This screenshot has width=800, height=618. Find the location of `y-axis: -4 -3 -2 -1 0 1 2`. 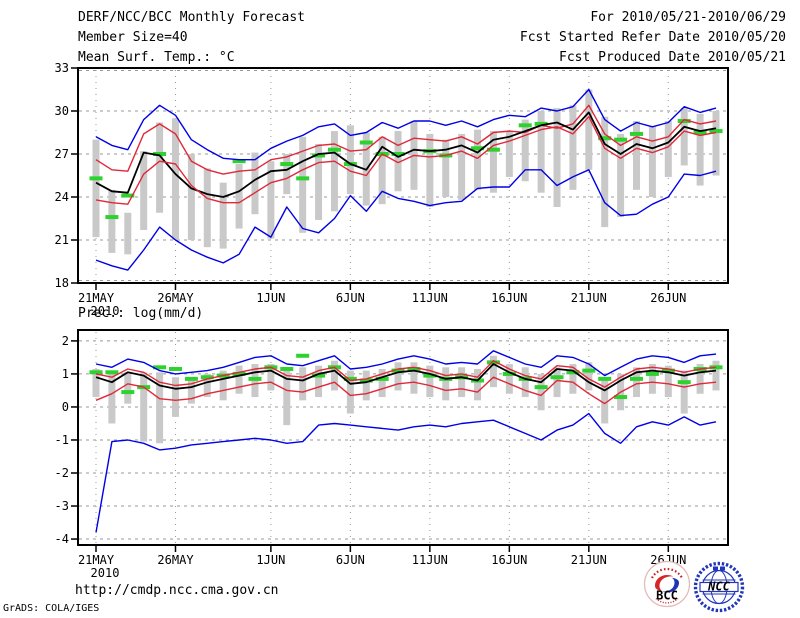

y-axis: -4 -3 -2 -1 0 1 2 is located at coordinates (66, 440).